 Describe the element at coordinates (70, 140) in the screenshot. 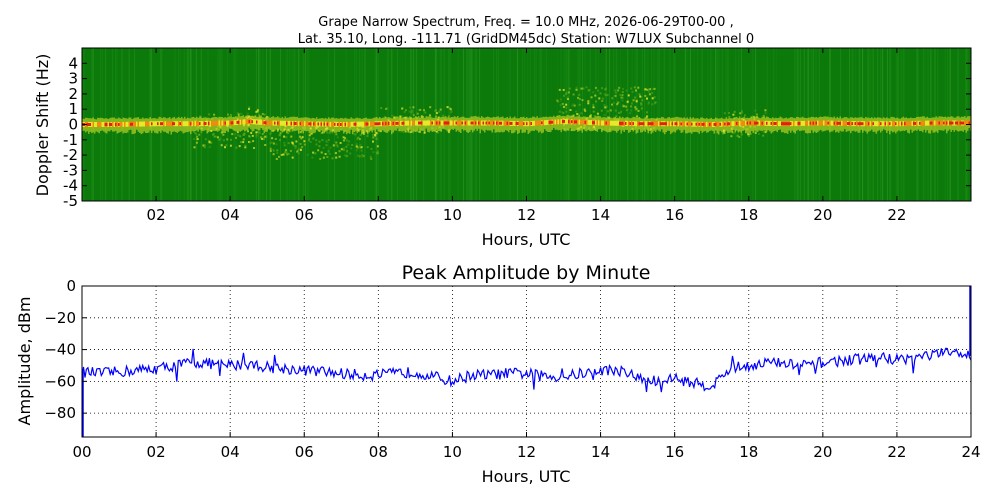

I see `spectrum-y-tick-label: -1` at that location.